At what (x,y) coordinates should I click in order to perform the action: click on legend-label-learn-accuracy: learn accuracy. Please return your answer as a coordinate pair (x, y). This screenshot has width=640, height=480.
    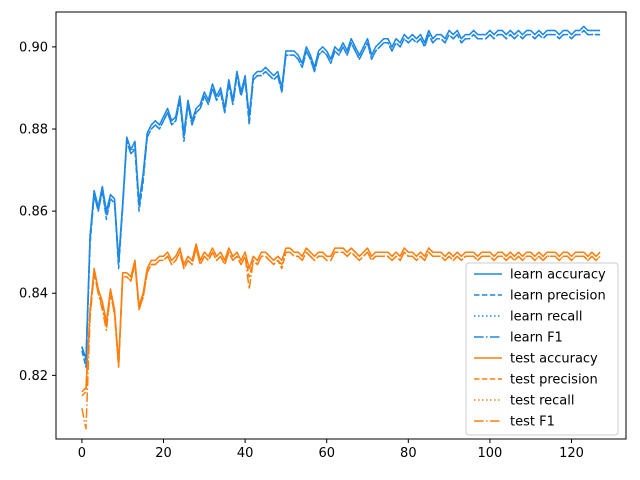
    Looking at the image, I should click on (558, 275).